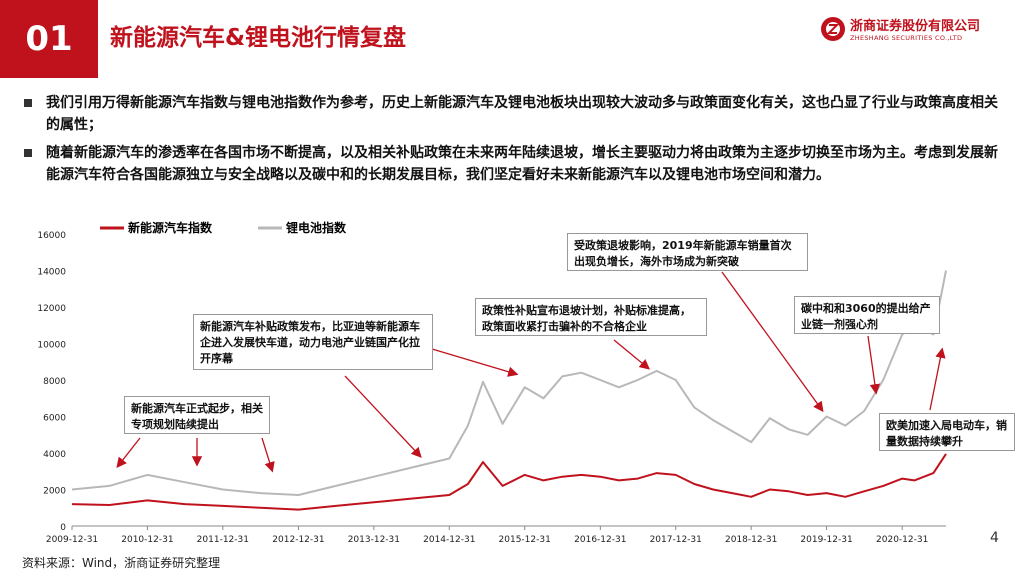  I want to click on annotation-callout: 碳中和和3060的提出给产业链一剂强心剂, so click(867, 315).